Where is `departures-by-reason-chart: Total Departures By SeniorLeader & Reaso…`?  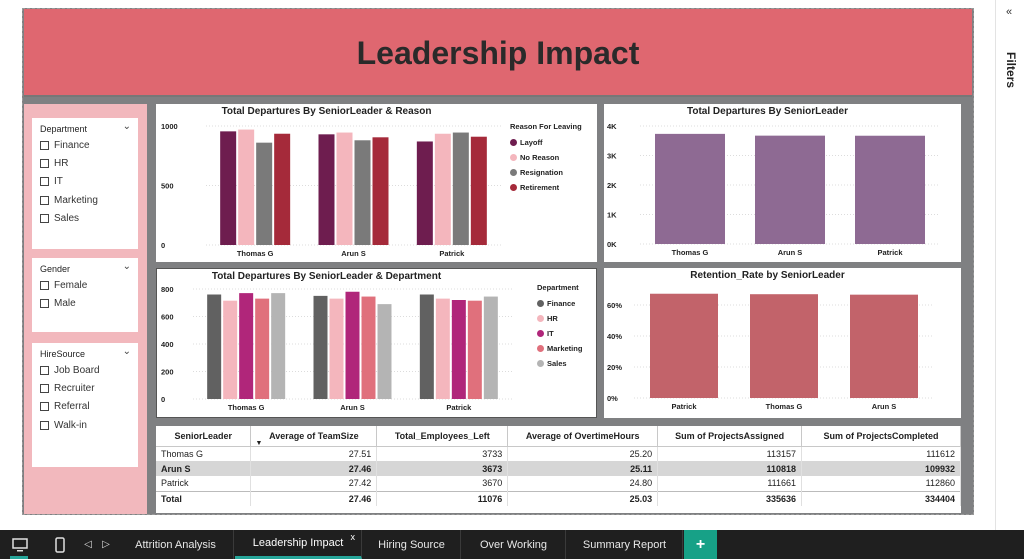 departures-by-reason-chart: Total Departures By SeniorLeader & Reaso… is located at coordinates (376, 183).